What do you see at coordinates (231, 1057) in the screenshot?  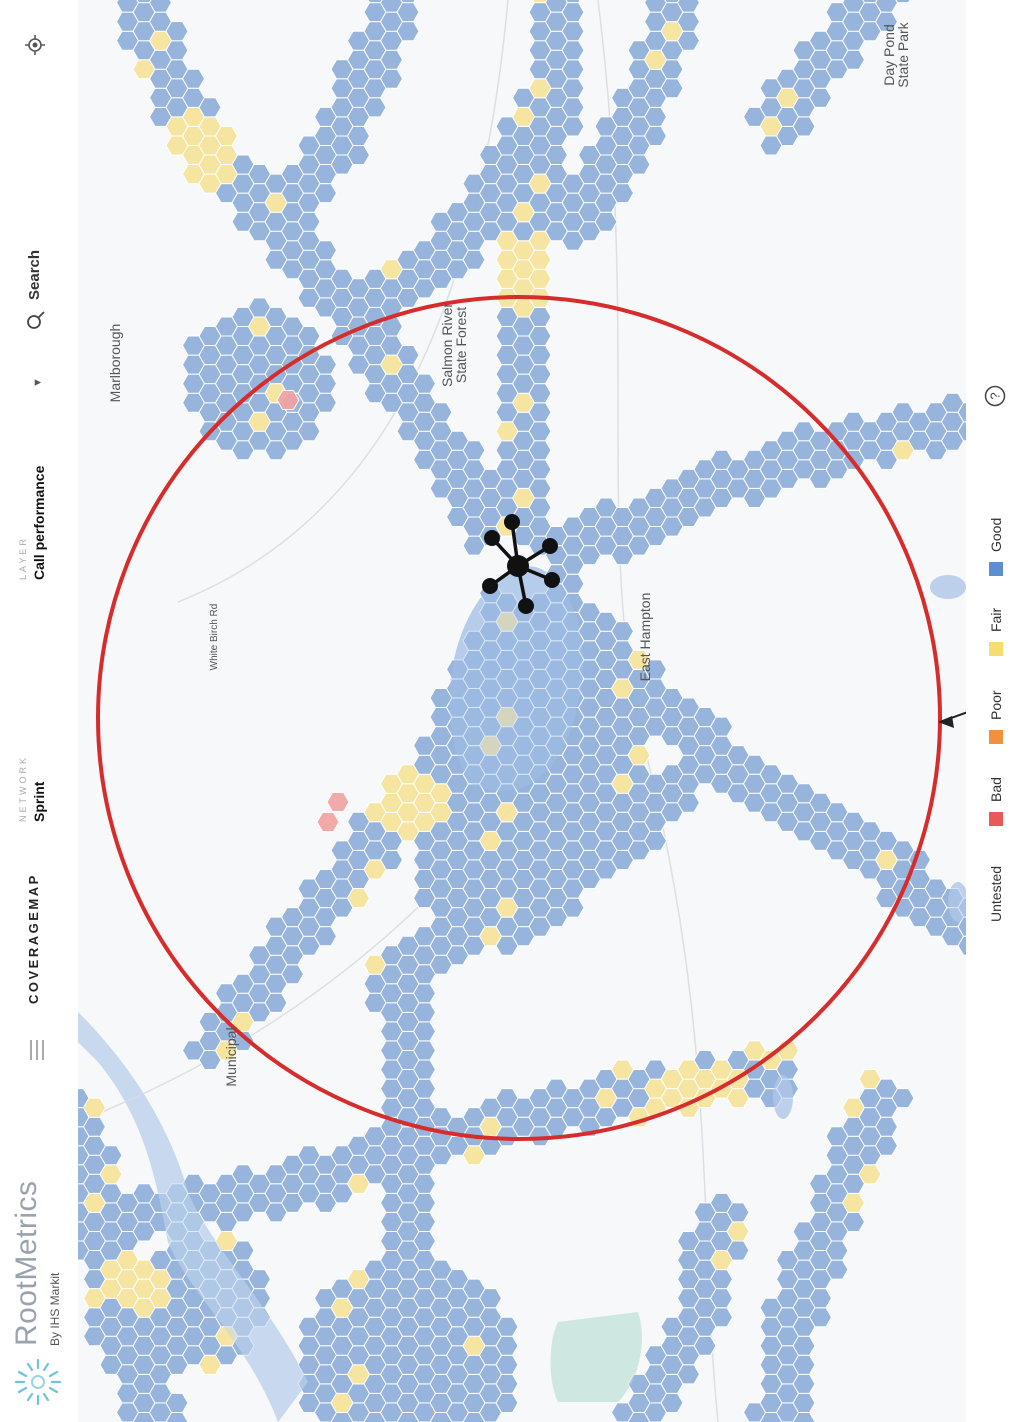 I see `map-label-municipal: Municipal` at bounding box center [231, 1057].